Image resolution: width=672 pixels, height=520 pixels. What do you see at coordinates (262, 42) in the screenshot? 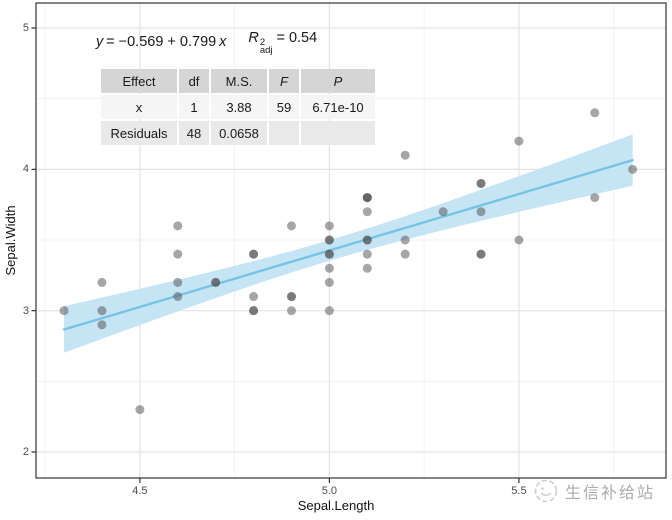
I see `r2-superscript: 2` at bounding box center [262, 42].